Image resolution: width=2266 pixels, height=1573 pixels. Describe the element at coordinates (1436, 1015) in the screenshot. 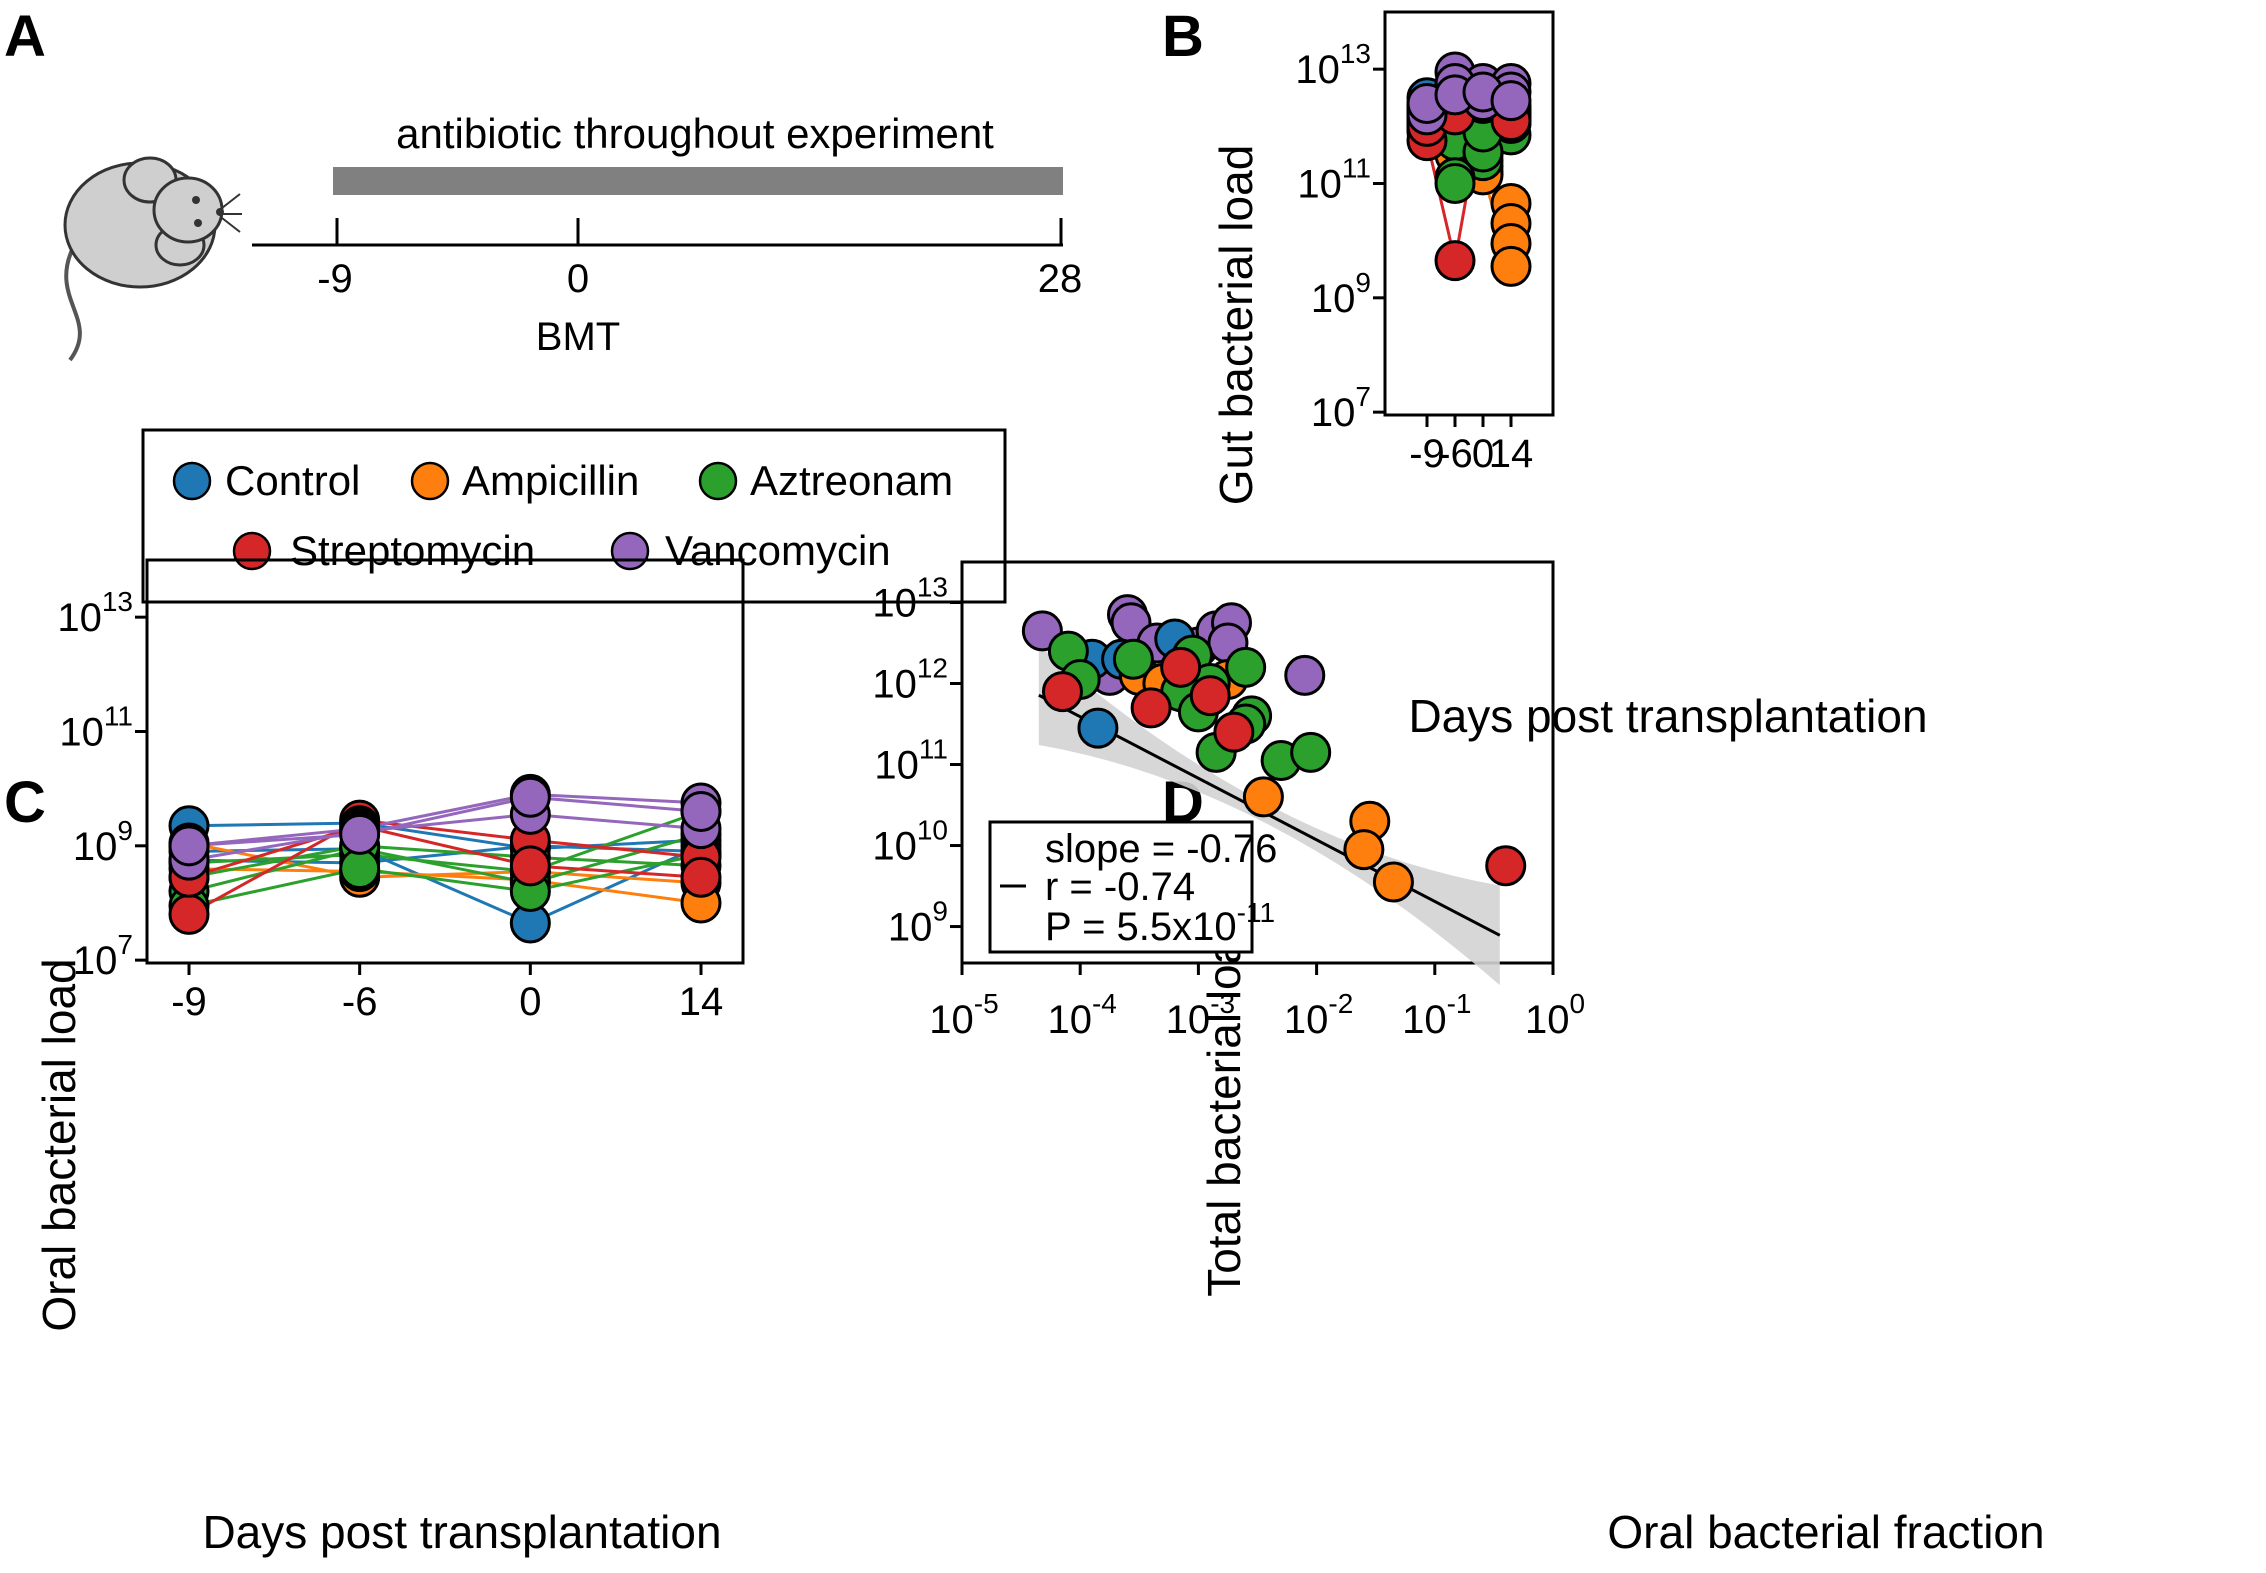

I see `x-tick-label: 10⁻¹` at that location.